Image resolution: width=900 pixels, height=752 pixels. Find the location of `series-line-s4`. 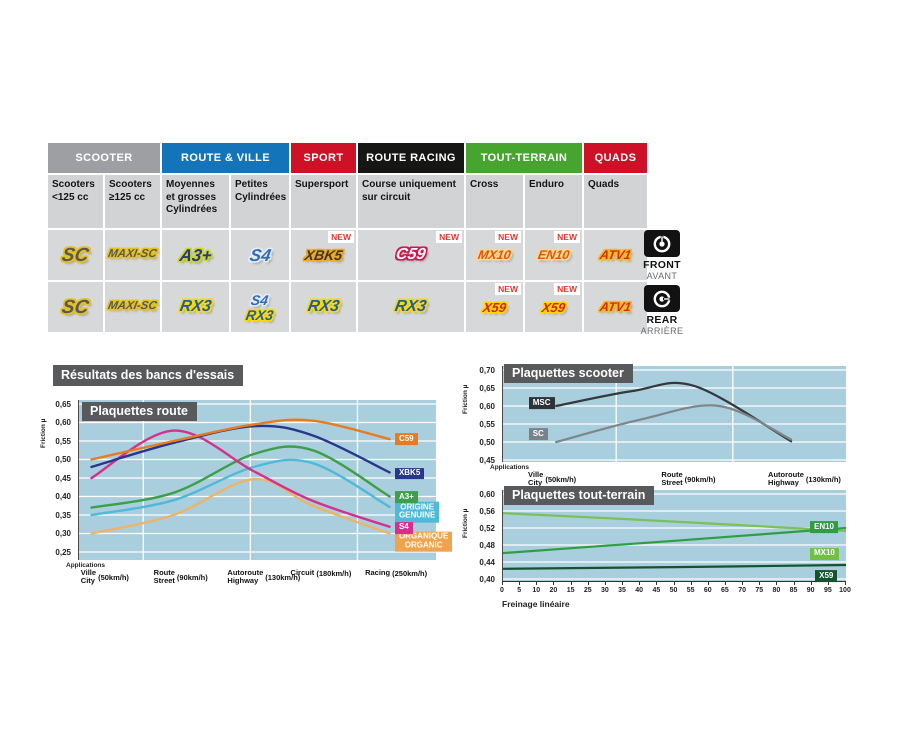

series-line-s4 is located at coordinates (240, 478).